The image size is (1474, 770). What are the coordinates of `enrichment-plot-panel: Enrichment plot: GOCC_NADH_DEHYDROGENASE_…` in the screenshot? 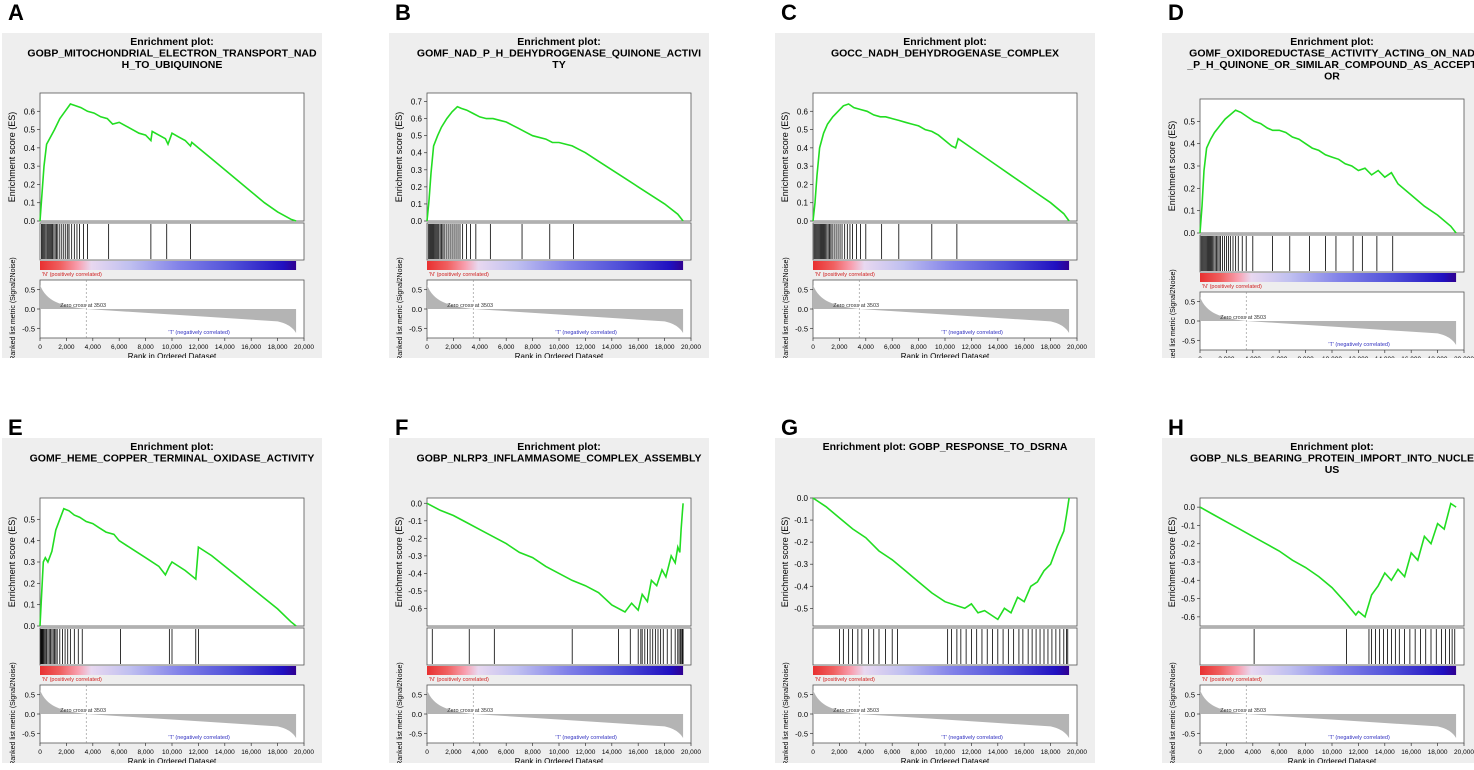 It's located at (935, 206).